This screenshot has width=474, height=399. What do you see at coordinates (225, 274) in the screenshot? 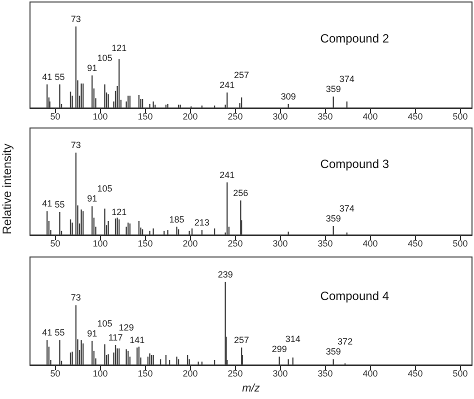
I see `annotation: 239` at bounding box center [225, 274].